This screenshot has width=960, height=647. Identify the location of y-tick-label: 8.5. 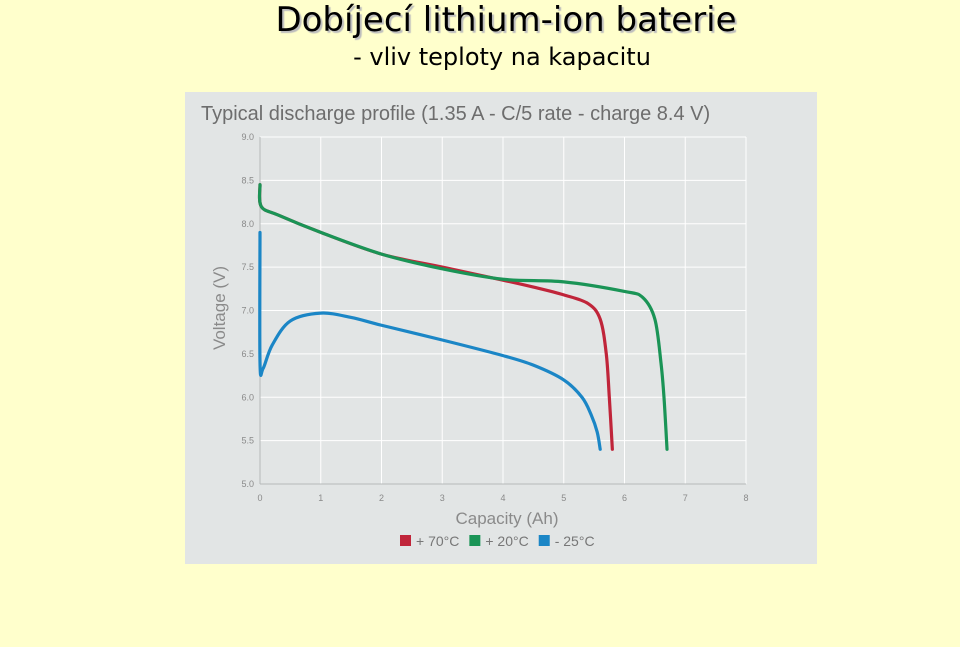
(247, 180).